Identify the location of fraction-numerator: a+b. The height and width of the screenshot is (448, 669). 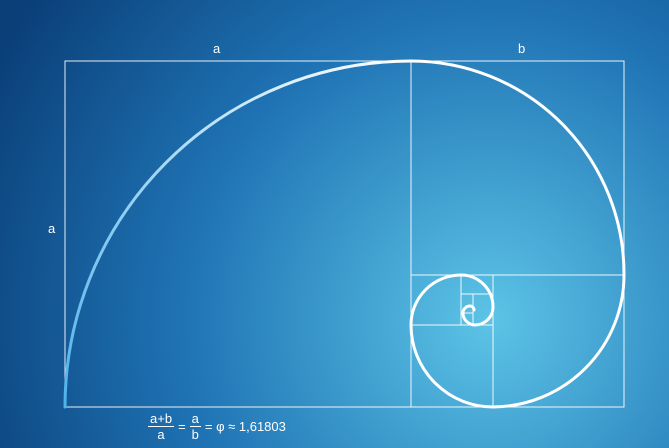
(161, 418).